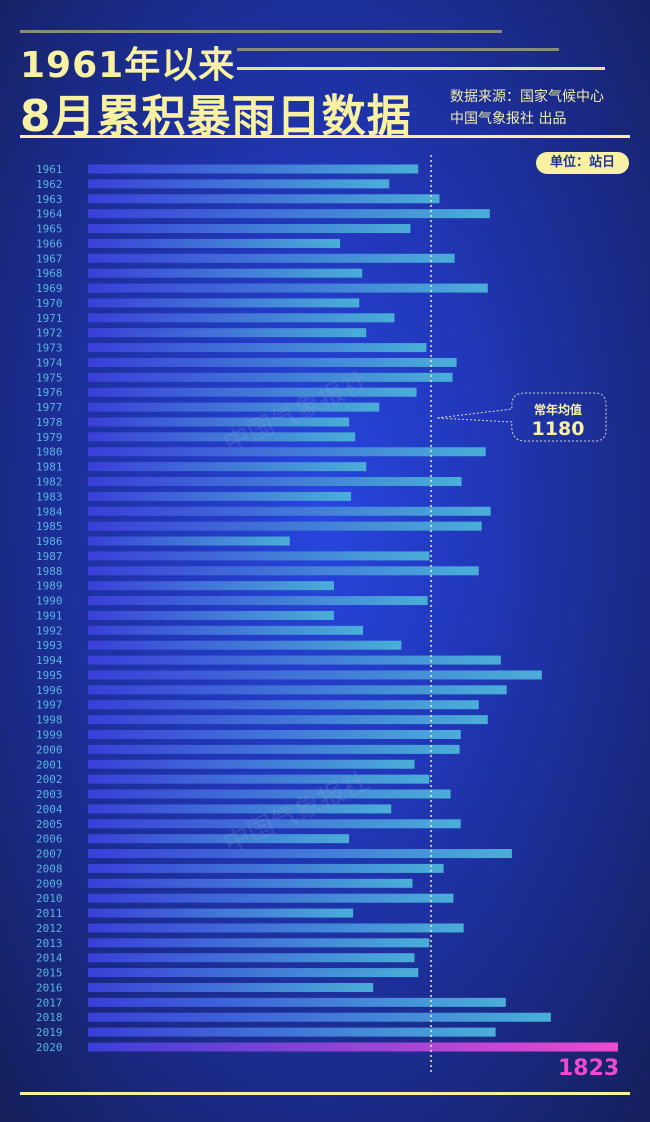 The height and width of the screenshot is (1122, 650). What do you see at coordinates (288, 720) in the screenshot?
I see `bar-1998` at bounding box center [288, 720].